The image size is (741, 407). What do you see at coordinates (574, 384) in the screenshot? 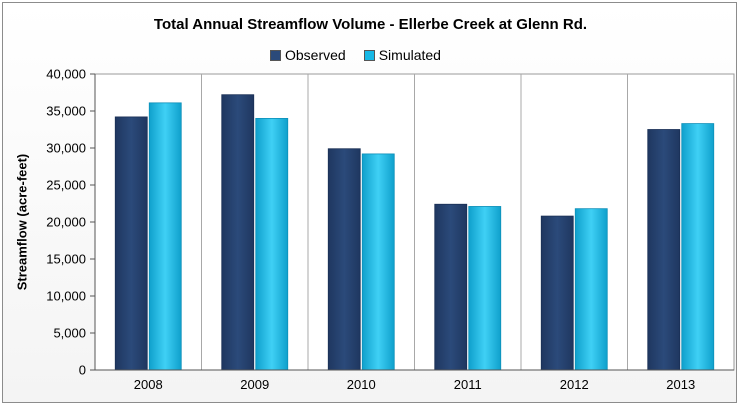
I see `x-tick-label: 2012` at bounding box center [574, 384].